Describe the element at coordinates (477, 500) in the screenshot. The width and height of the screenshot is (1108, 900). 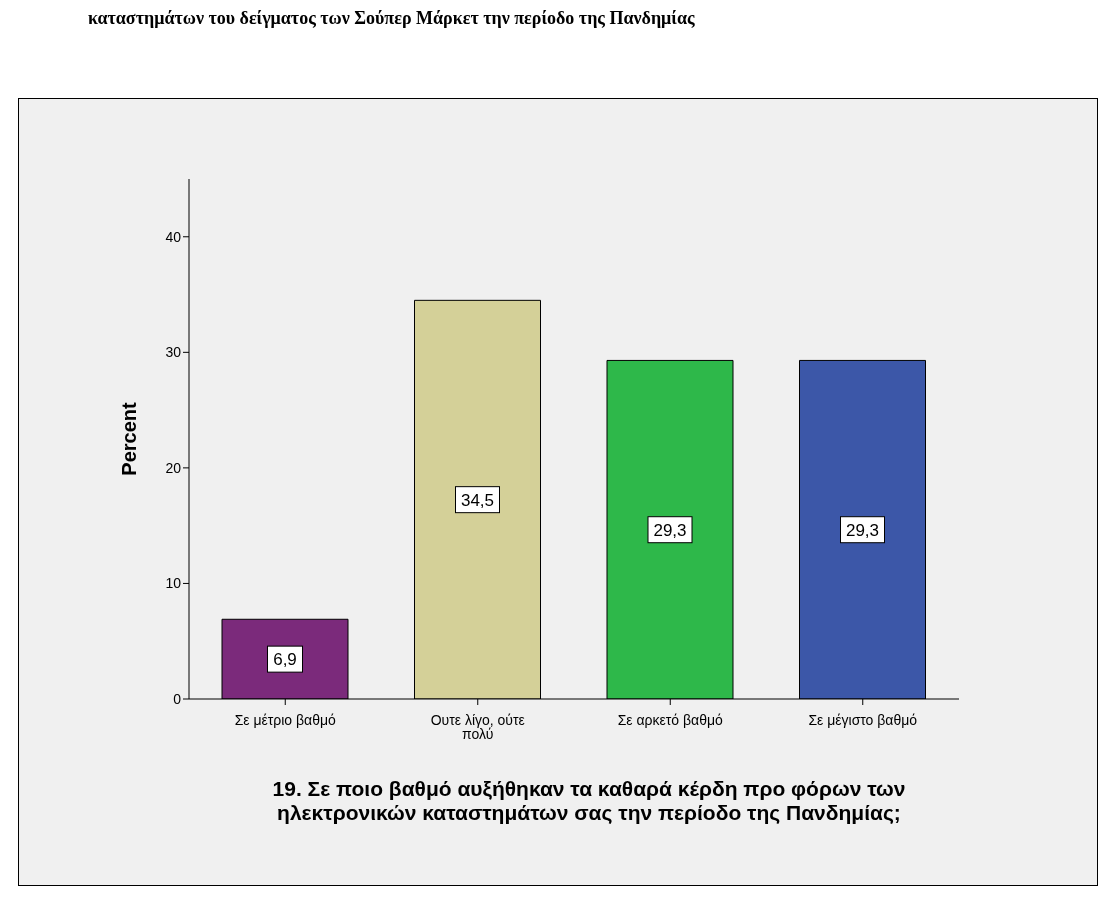
I see `data-label: 34,5` at that location.